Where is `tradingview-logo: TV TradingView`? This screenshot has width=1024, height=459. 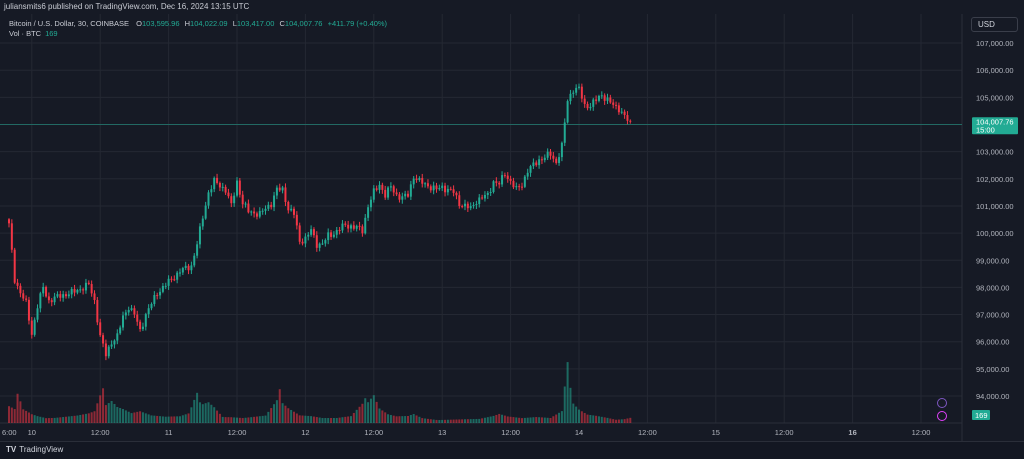 tradingview-logo: TV TradingView is located at coordinates (34, 449).